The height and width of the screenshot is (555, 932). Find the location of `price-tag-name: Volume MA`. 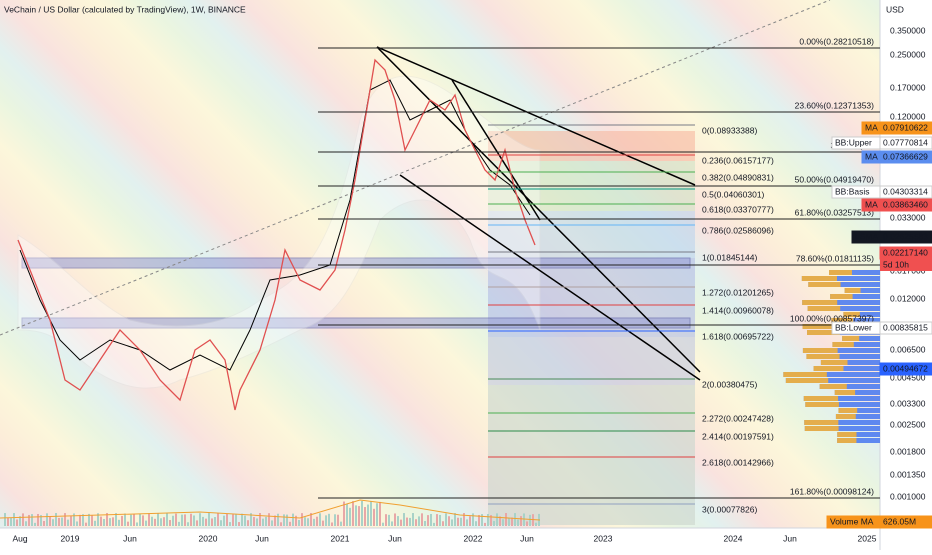

price-tag-name: Volume MA is located at coordinates (852, 521).